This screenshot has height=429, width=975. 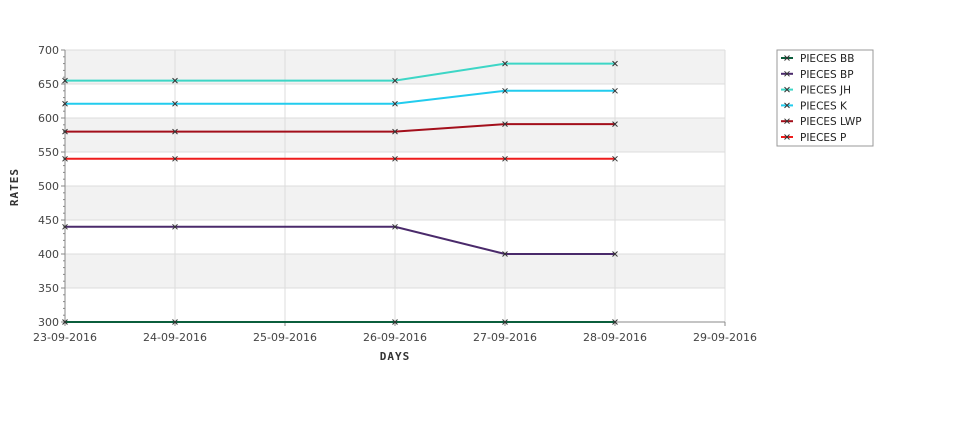 What do you see at coordinates (48, 186) in the screenshot?
I see `y-tick-label: 500` at bounding box center [48, 186].